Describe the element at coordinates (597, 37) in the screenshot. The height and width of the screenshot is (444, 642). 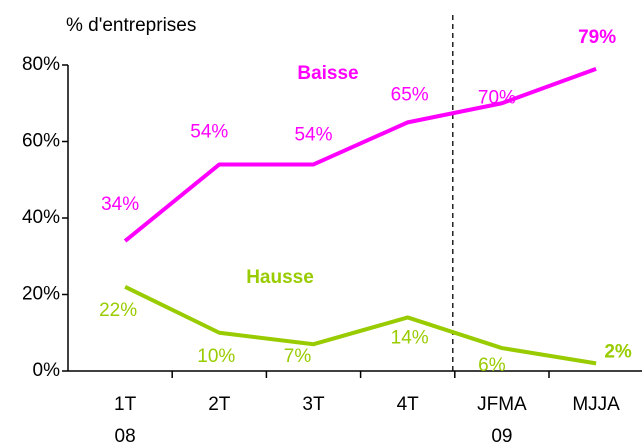
I see `value-label: 79%` at that location.